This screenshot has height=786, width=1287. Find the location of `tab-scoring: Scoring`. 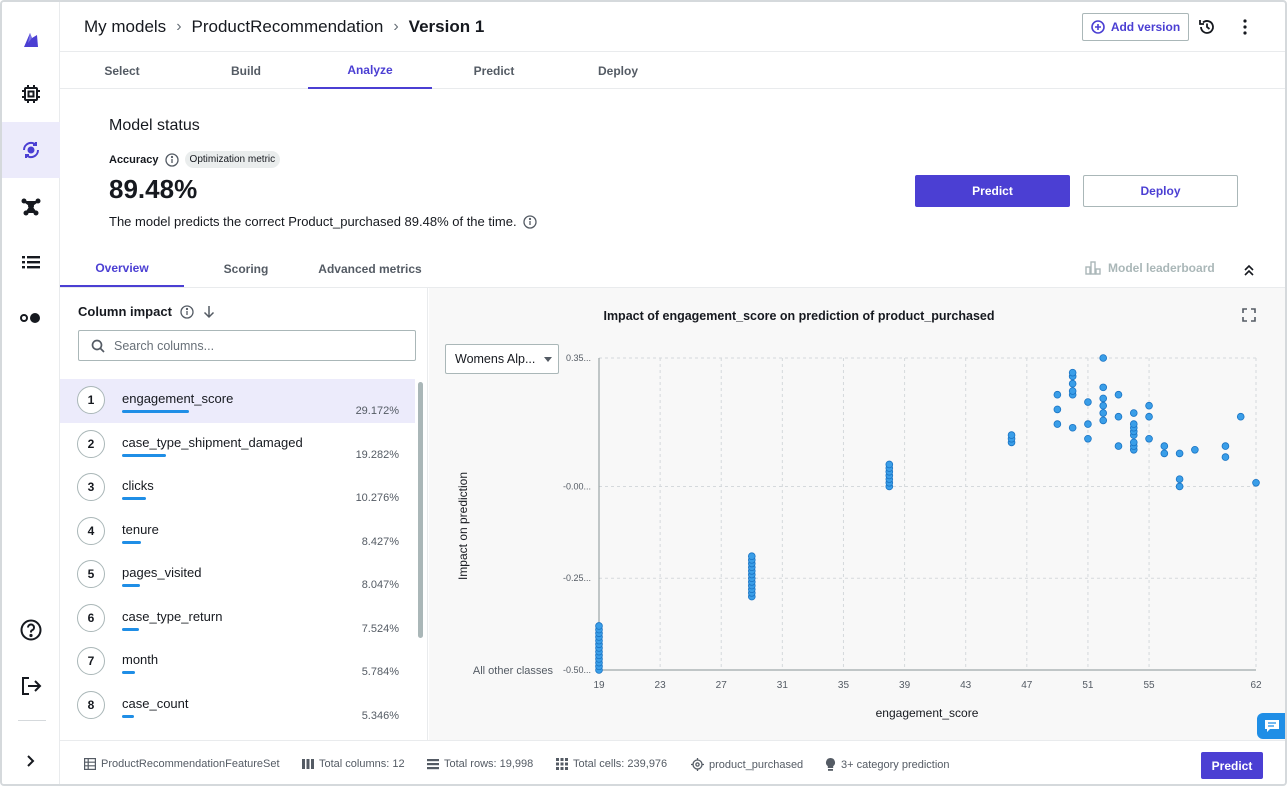

tab-scoring: Scoring is located at coordinates (246, 269).